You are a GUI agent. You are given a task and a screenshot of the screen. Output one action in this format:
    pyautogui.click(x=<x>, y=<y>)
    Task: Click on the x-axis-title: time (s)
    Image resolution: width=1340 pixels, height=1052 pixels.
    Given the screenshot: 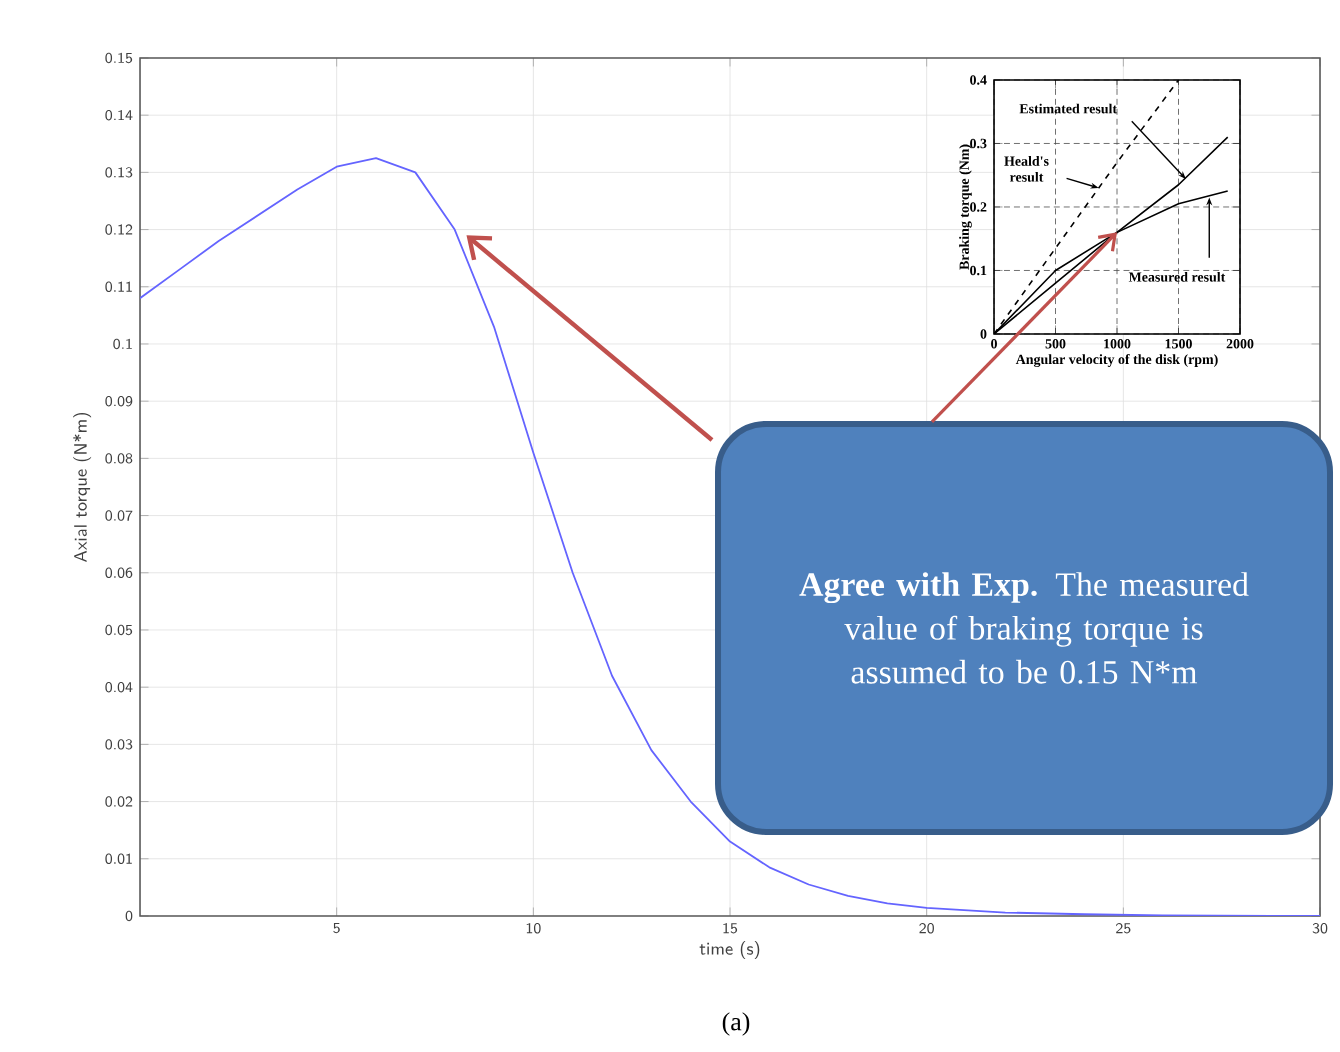 What is the action you would take?
    pyautogui.click(x=729, y=950)
    